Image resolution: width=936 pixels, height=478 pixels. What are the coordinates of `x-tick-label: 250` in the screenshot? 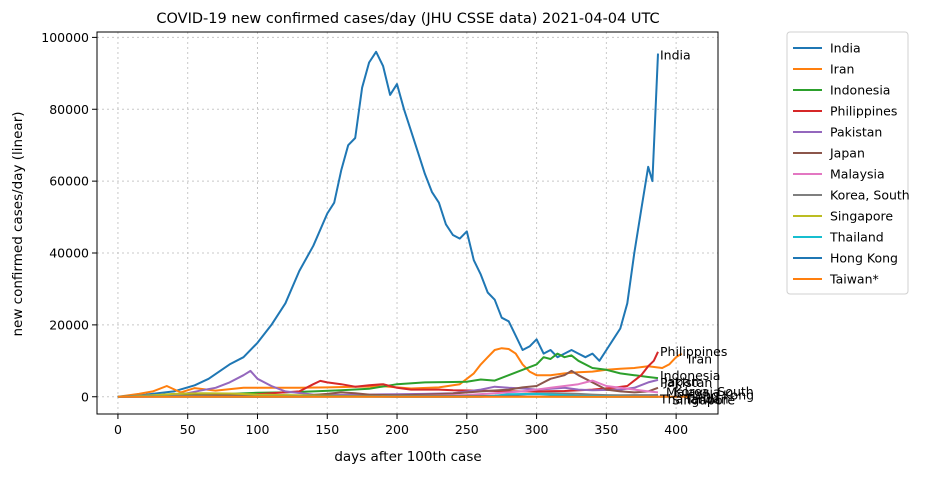 It's located at (467, 429).